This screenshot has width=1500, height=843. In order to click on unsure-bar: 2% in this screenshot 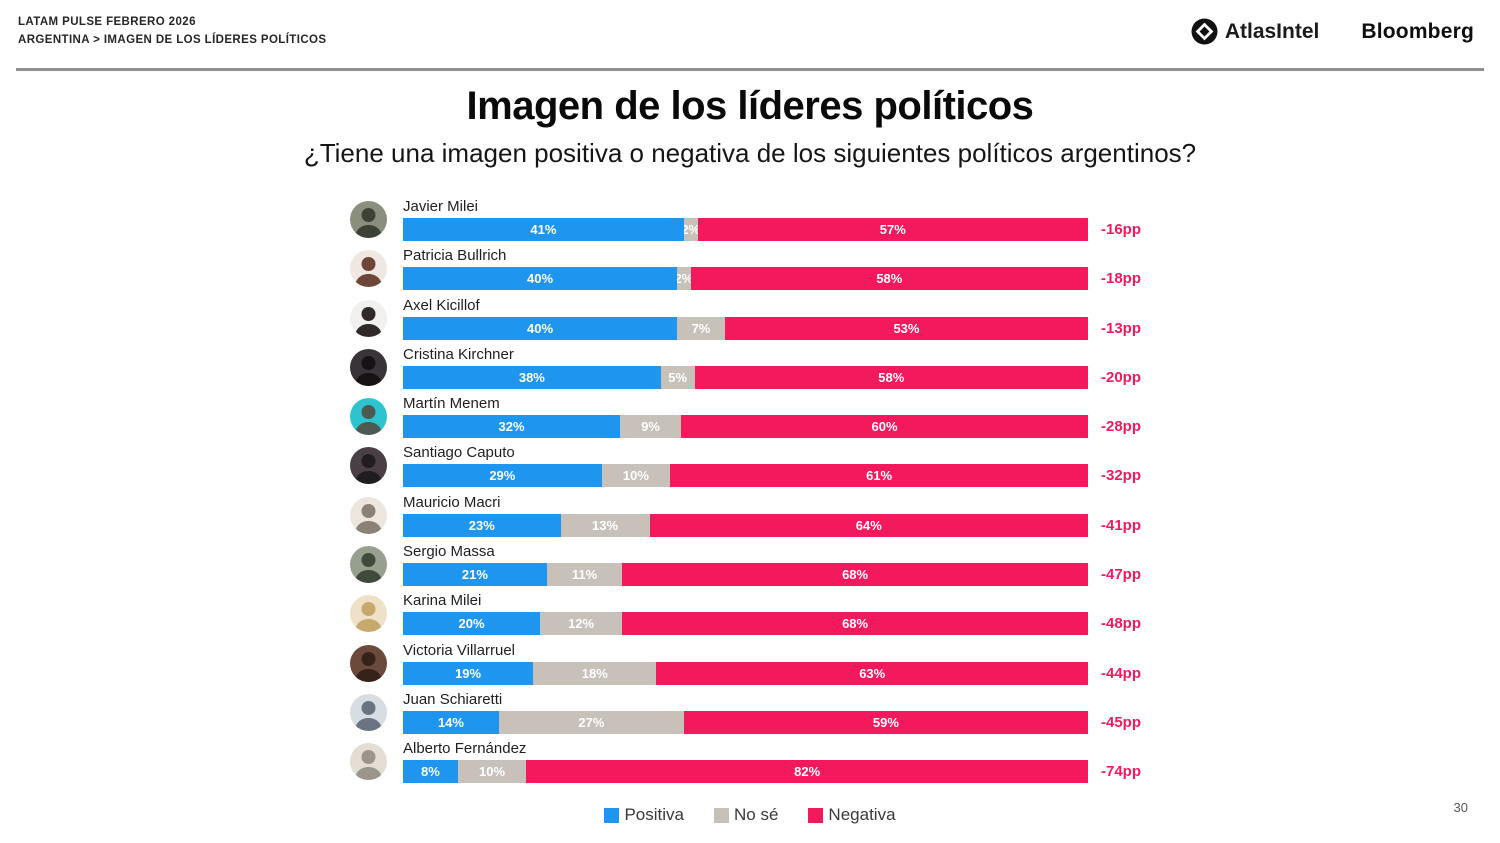, I will do `click(690, 229)`.